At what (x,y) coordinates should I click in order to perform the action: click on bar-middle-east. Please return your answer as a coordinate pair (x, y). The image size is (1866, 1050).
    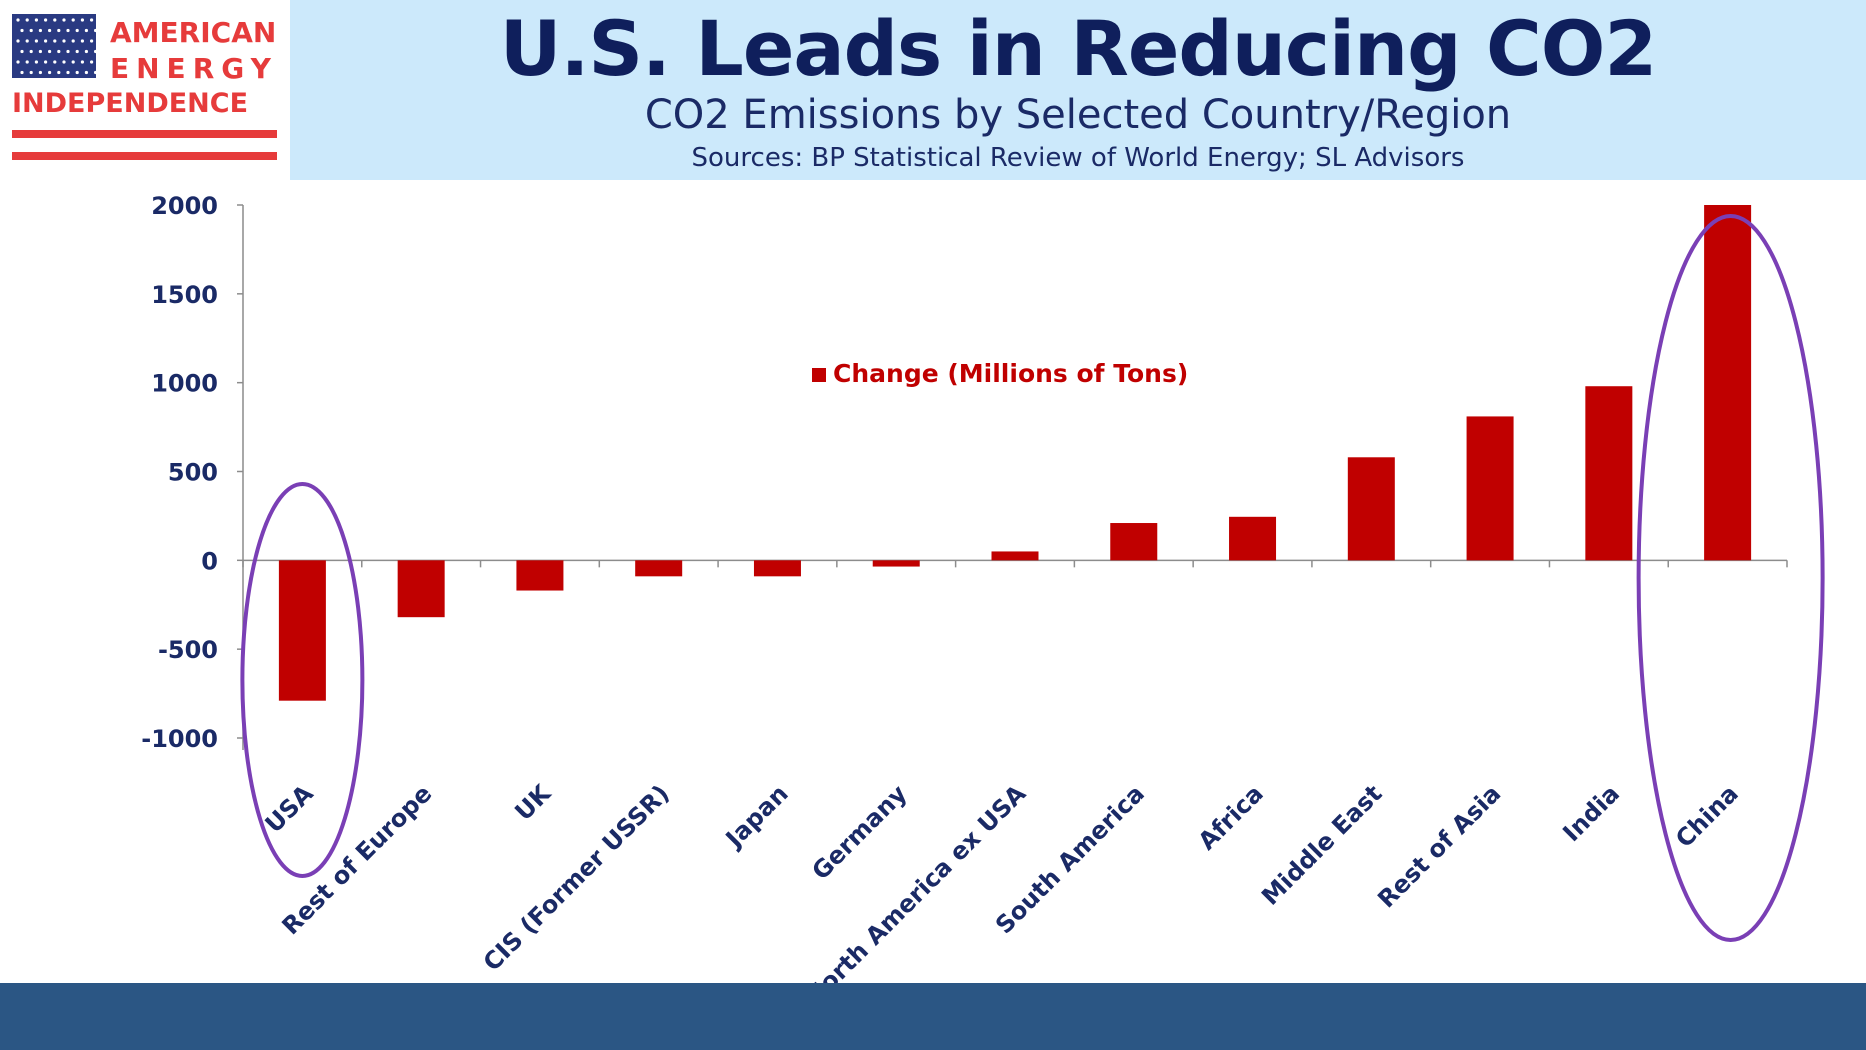
    Looking at the image, I should click on (1371, 509).